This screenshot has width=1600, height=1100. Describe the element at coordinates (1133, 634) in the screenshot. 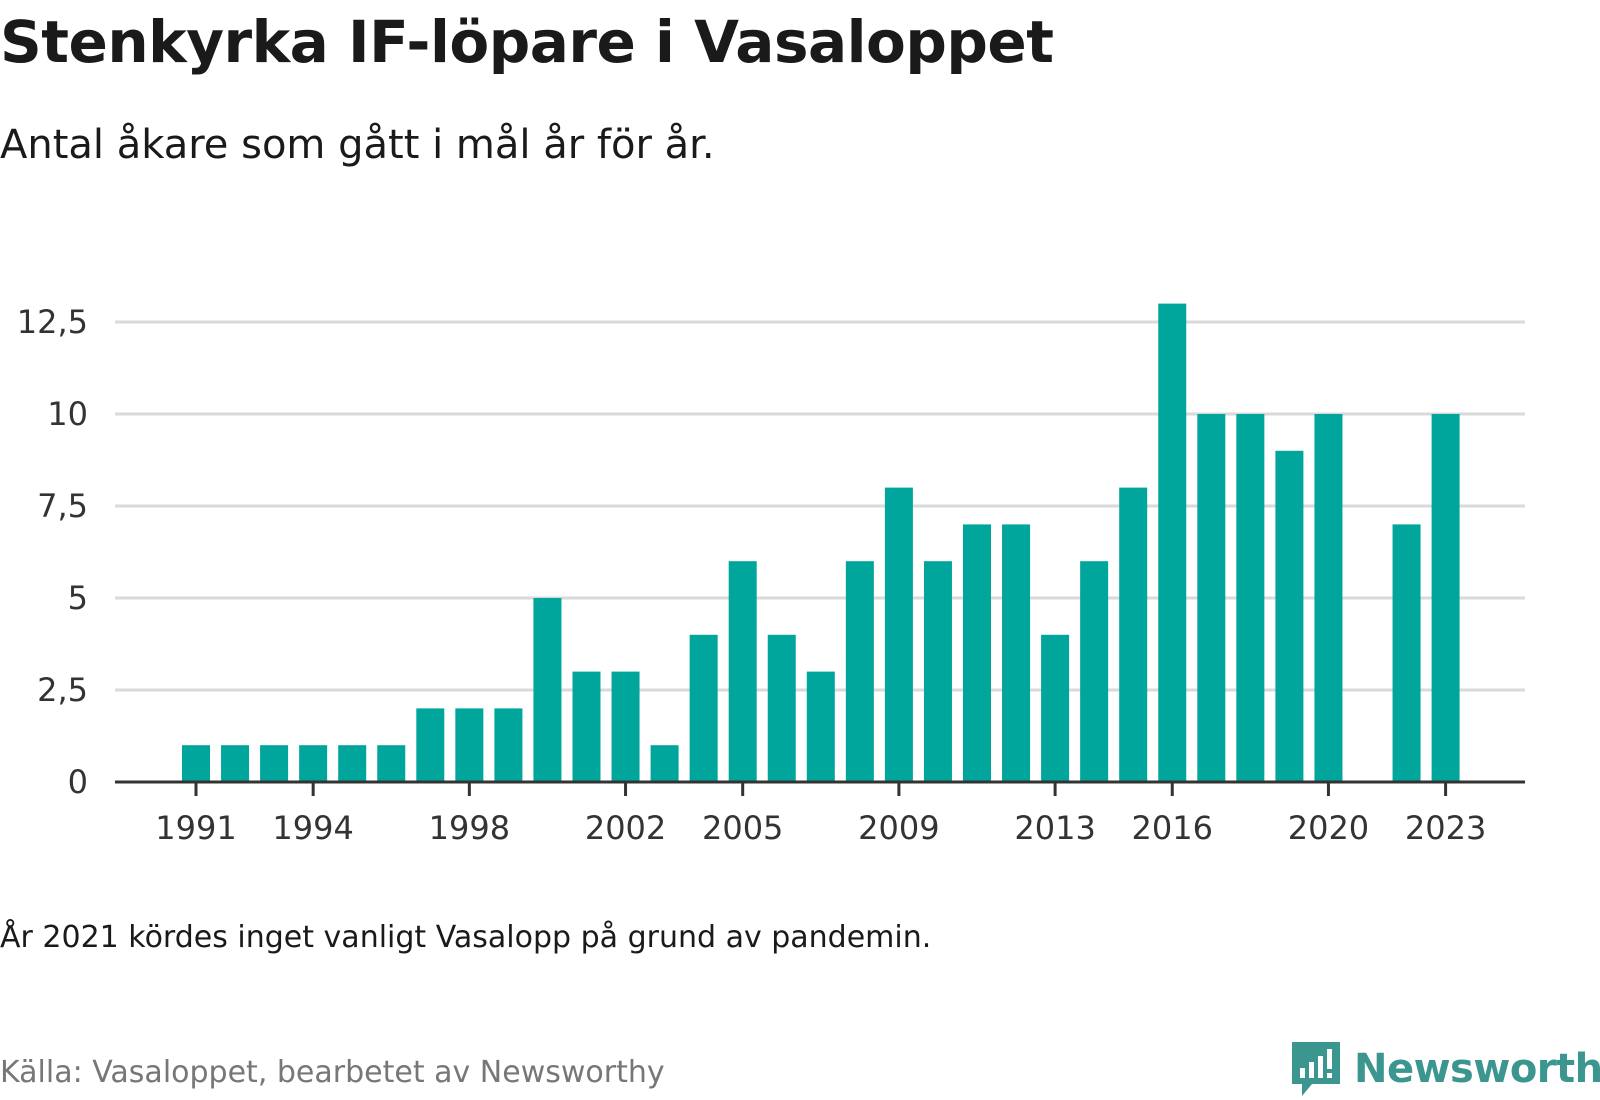

I see `bar-2015` at that location.